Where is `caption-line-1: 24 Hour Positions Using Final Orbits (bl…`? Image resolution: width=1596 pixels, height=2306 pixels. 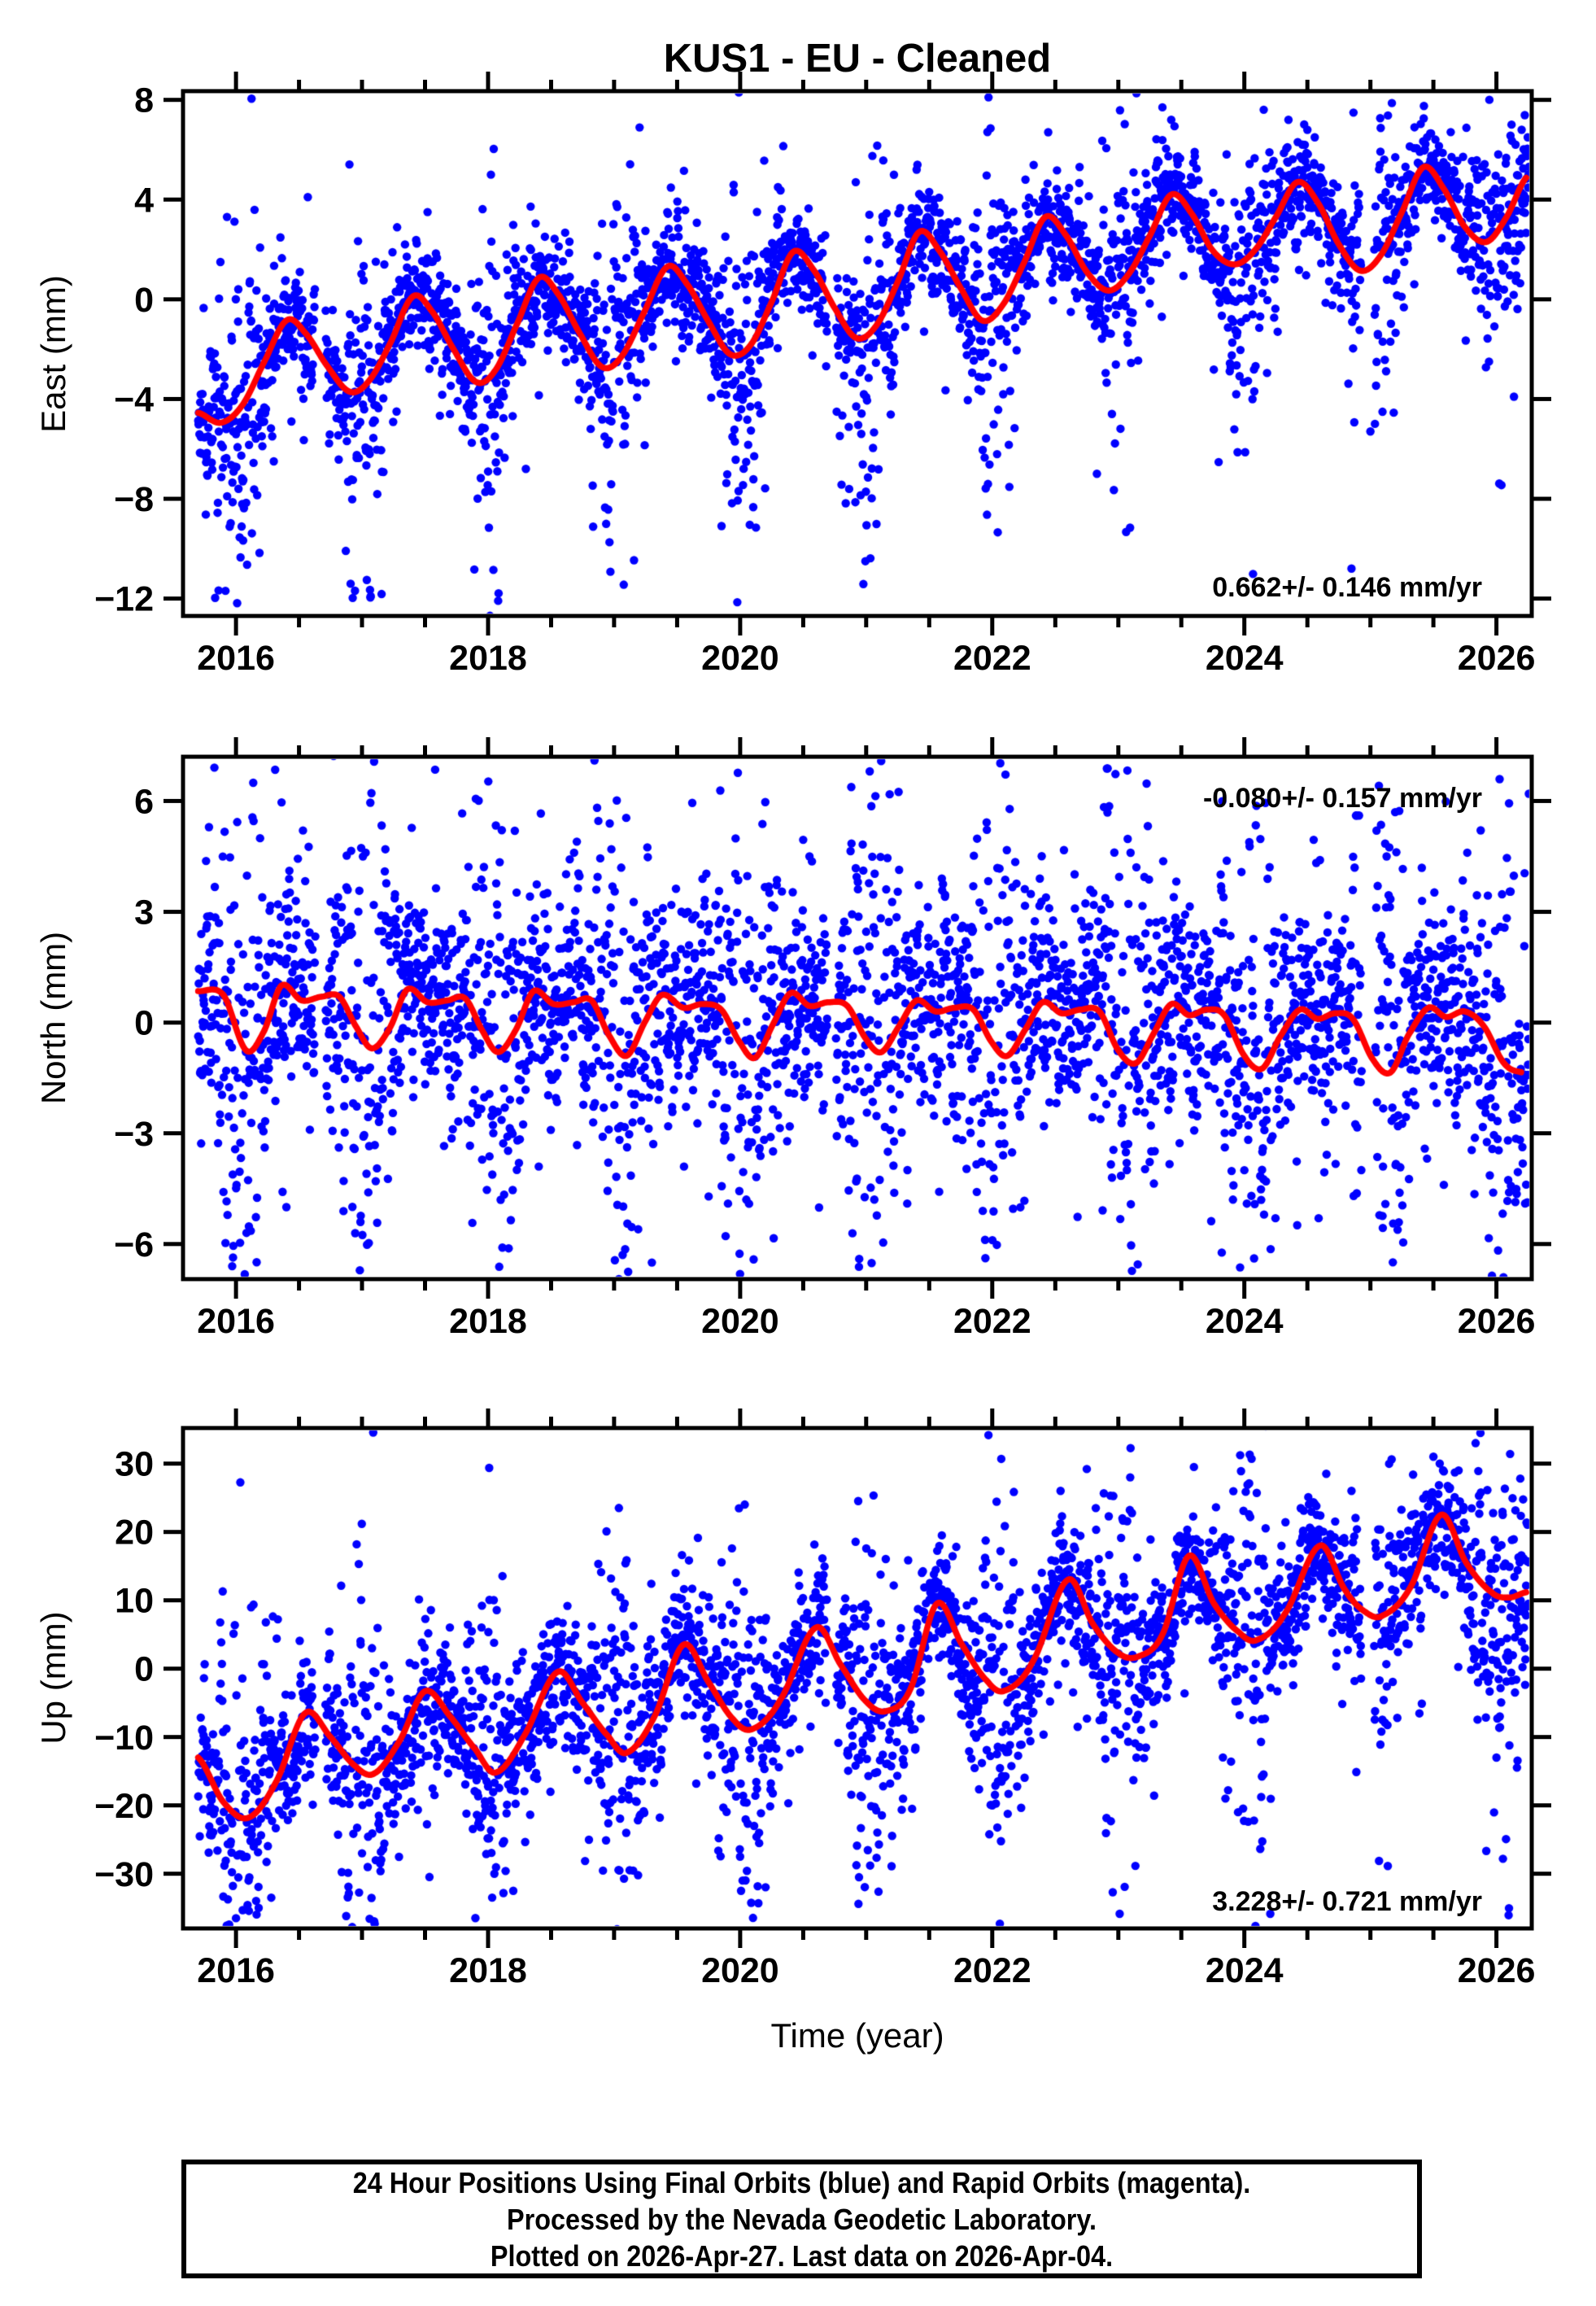
caption-line-1: 24 Hour Positions Using Final Orbits (bl… is located at coordinates (801, 2182).